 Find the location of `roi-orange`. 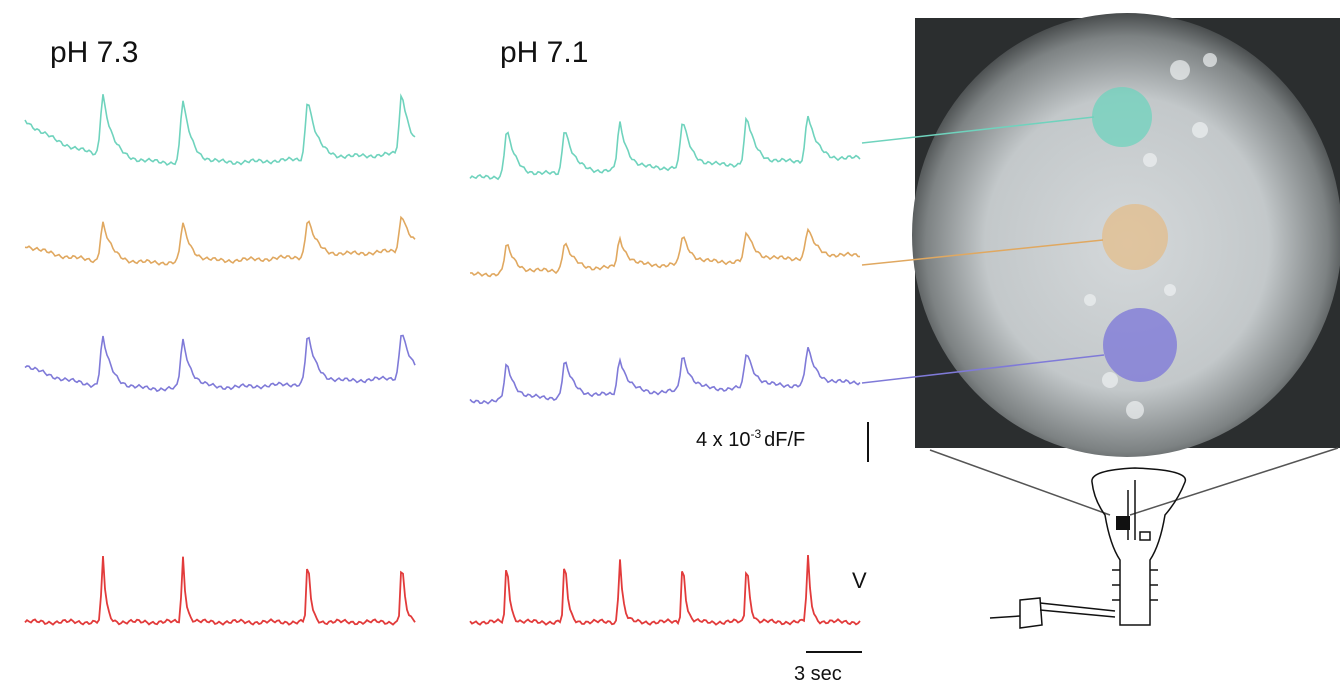

roi-orange is located at coordinates (1135, 237).